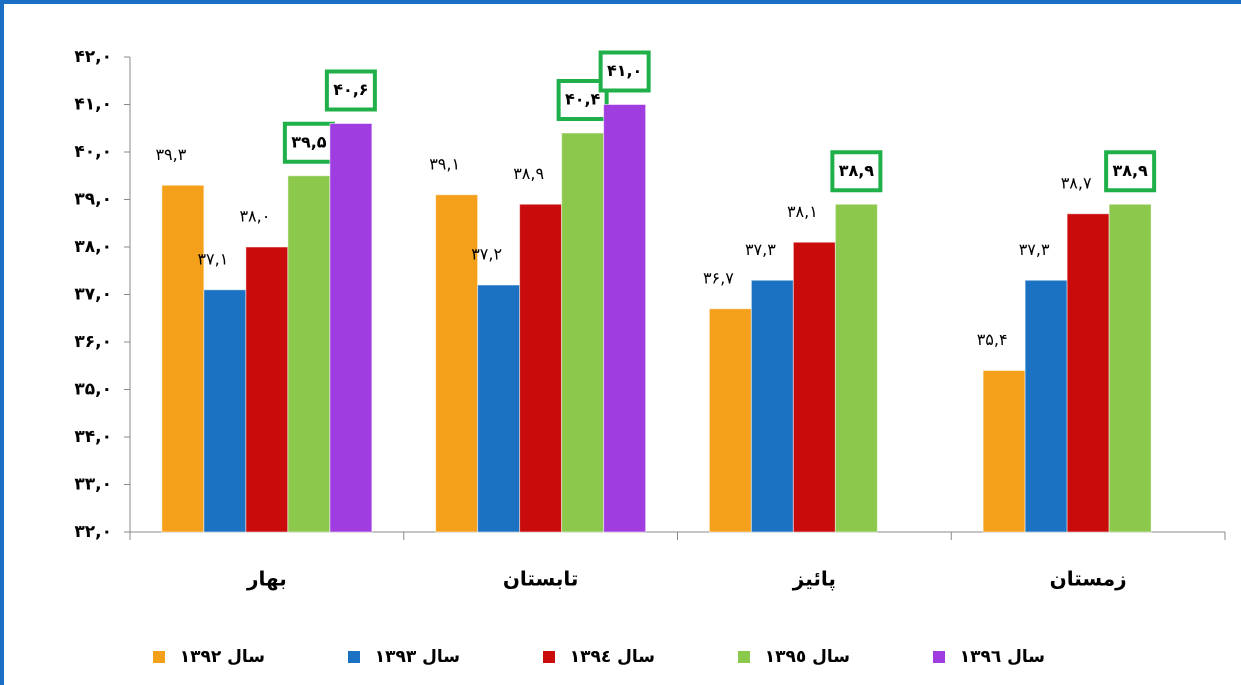  What do you see at coordinates (93, 152) in the screenshot?
I see `y-tick-label: ۴۰,۰` at bounding box center [93, 152].